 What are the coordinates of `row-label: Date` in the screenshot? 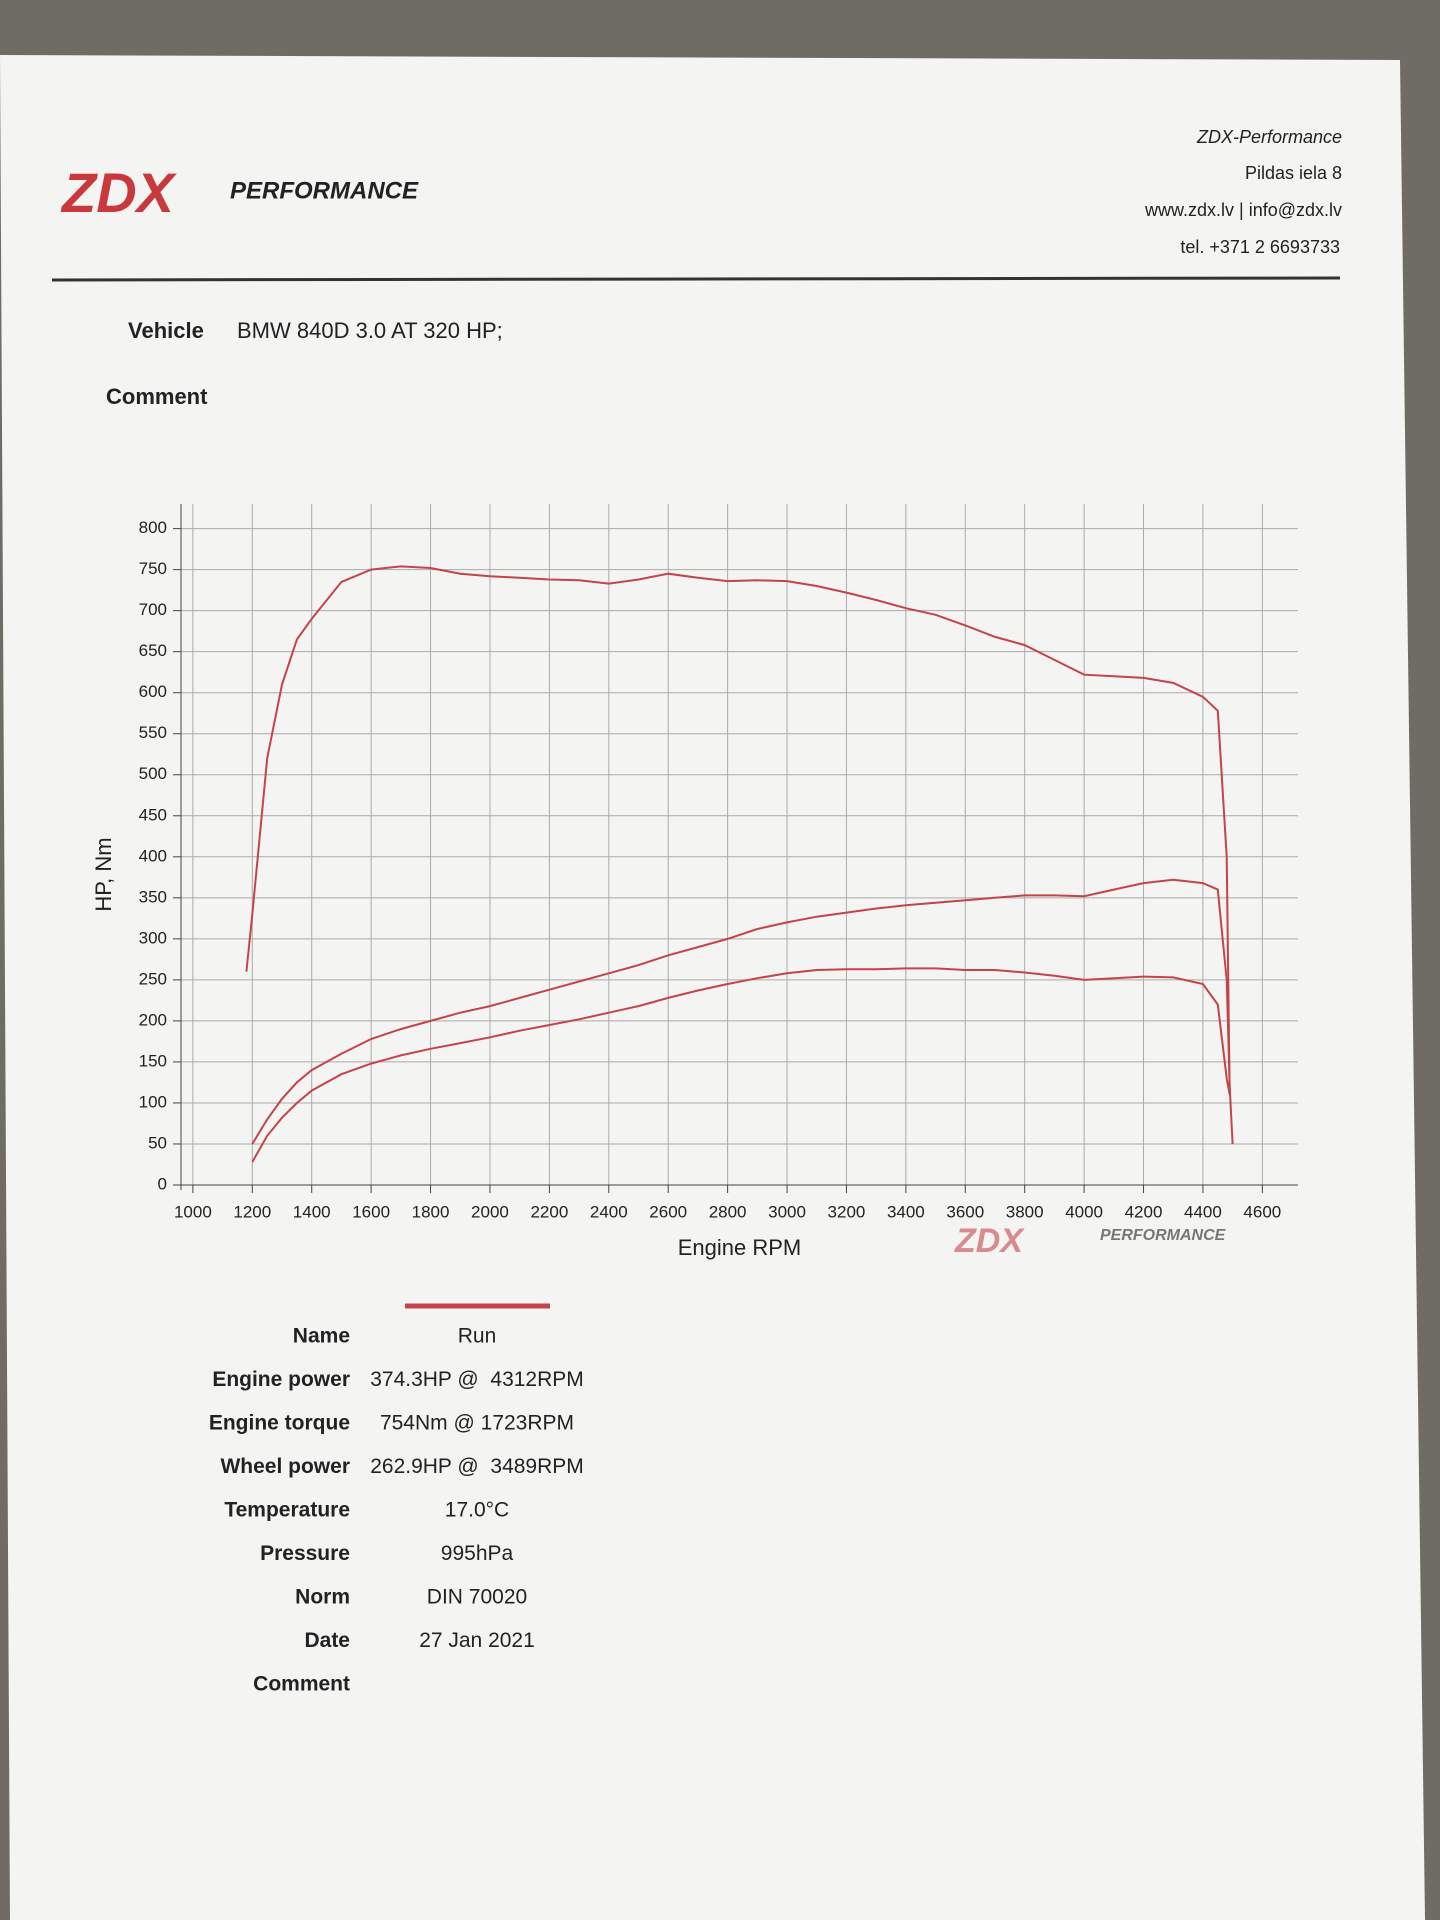 It's located at (327, 1640).